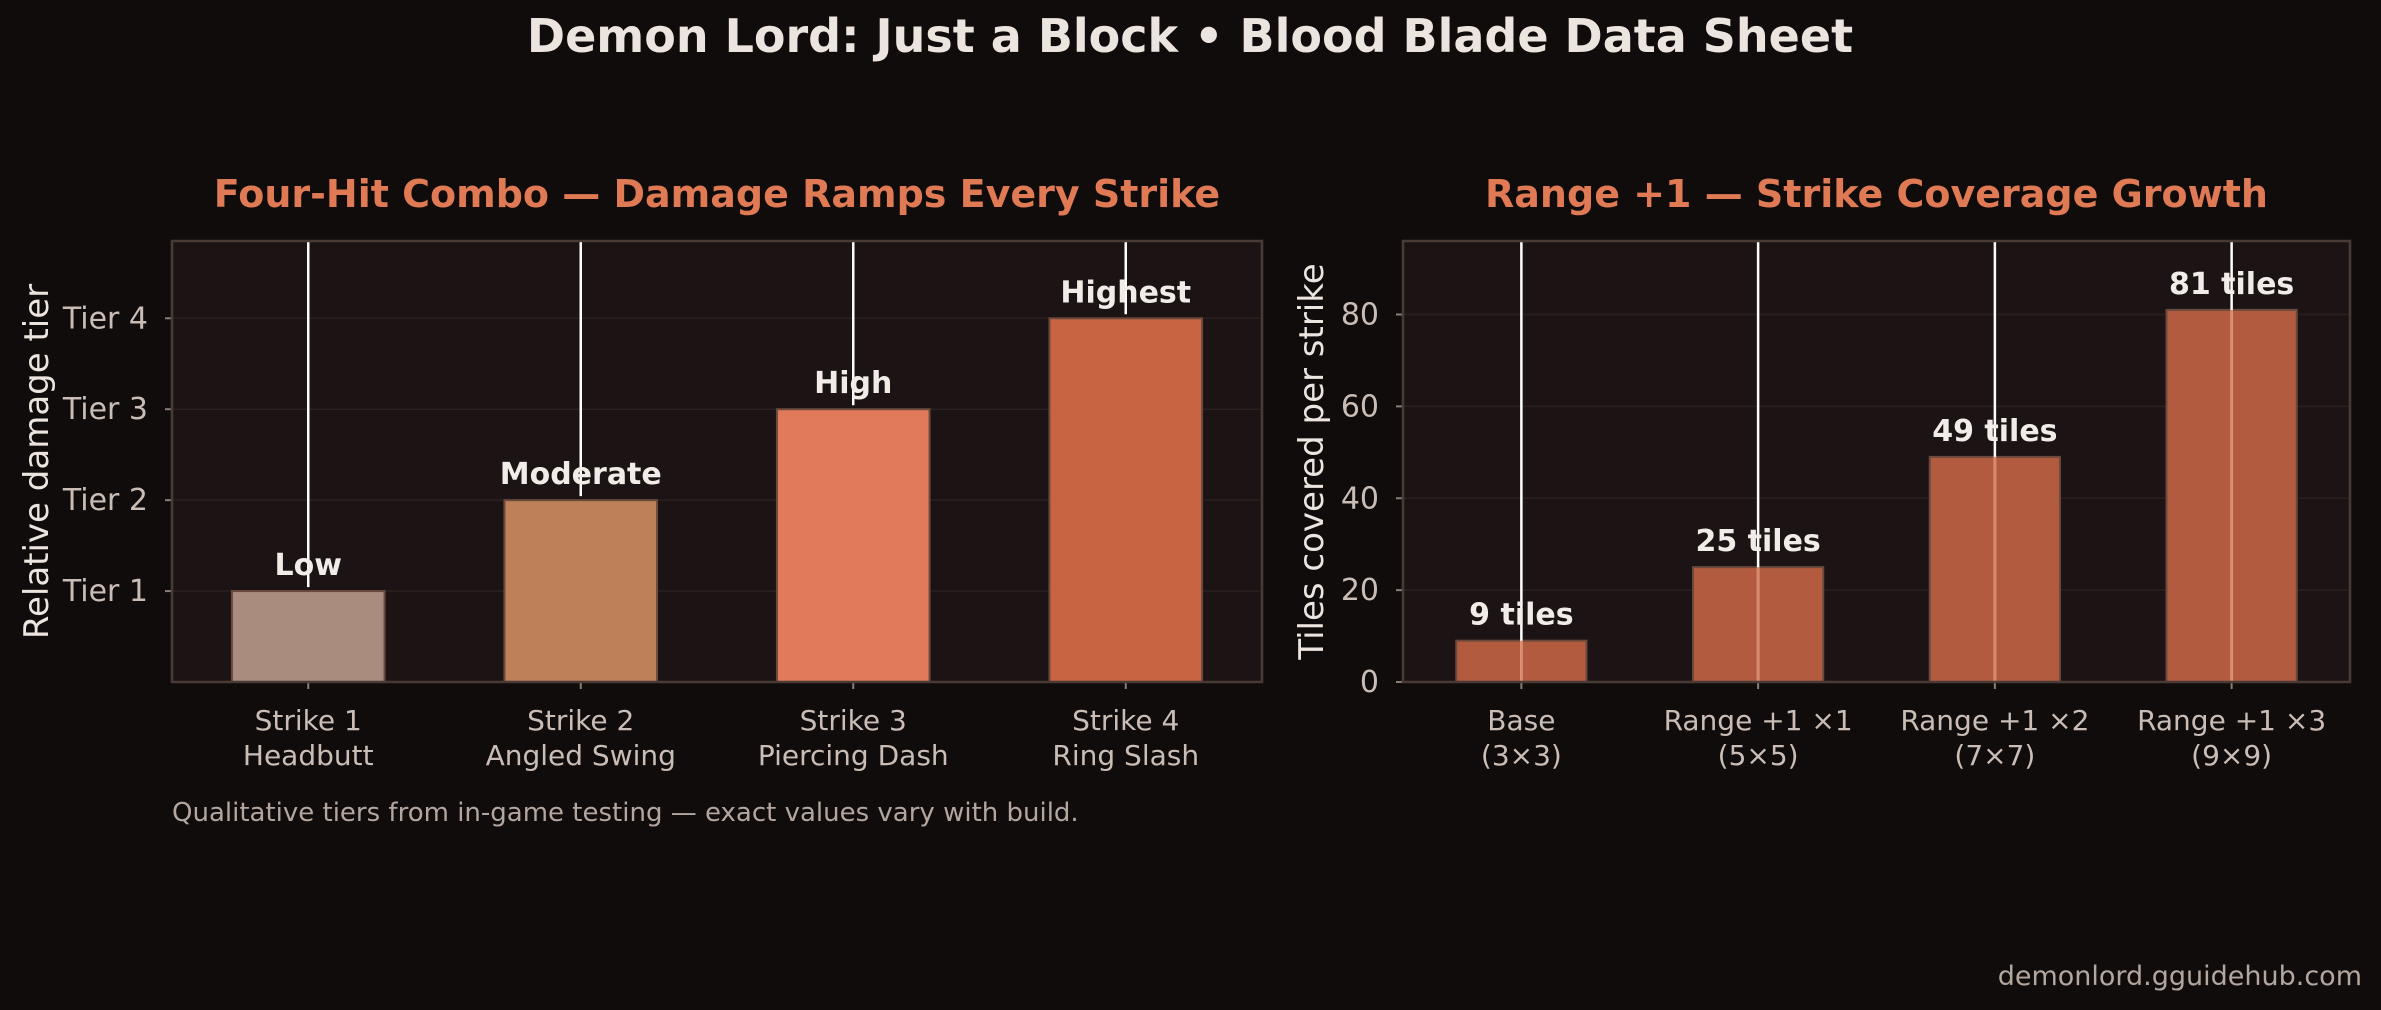  What do you see at coordinates (1360, 498) in the screenshot?
I see `y-tick-label: 40` at bounding box center [1360, 498].